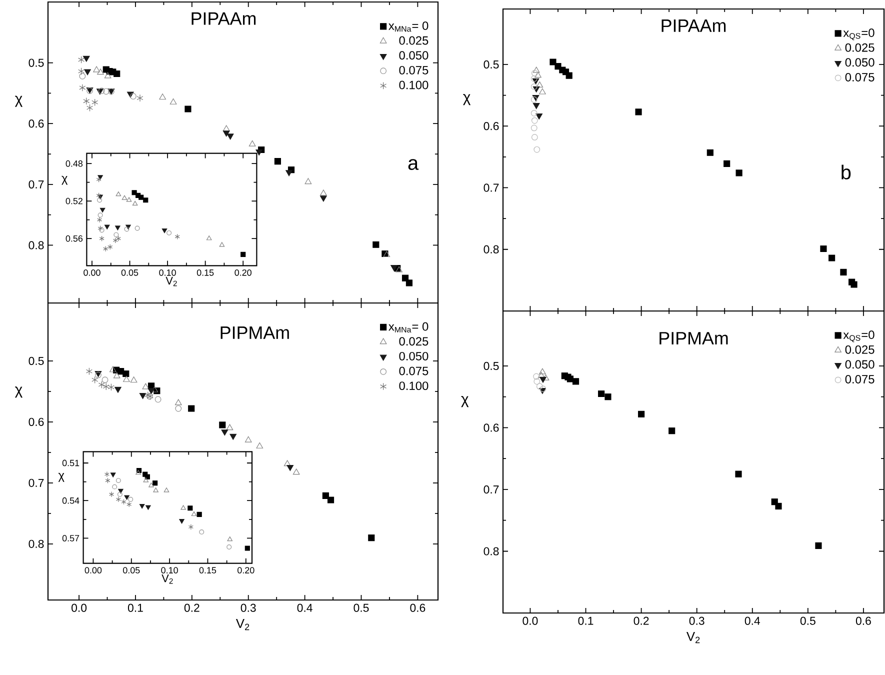 This screenshot has width=885, height=675. Describe the element at coordinates (408, 26) in the screenshot. I see `legend-label: x$_{MNa}$= 0` at that location.